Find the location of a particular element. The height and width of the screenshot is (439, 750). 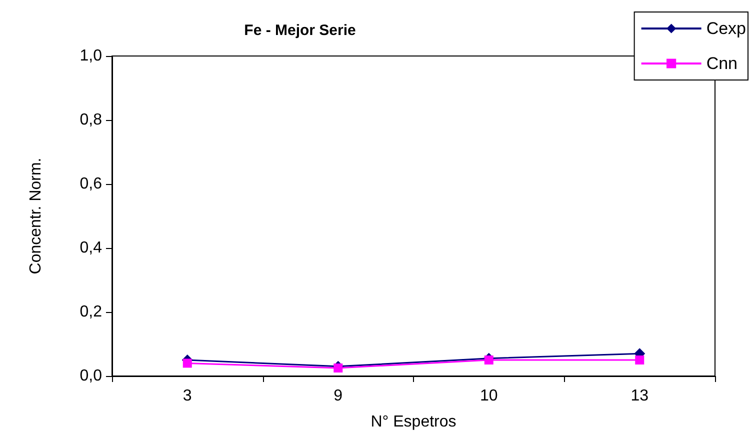

x-axis-title: N° Espetros is located at coordinates (413, 422).